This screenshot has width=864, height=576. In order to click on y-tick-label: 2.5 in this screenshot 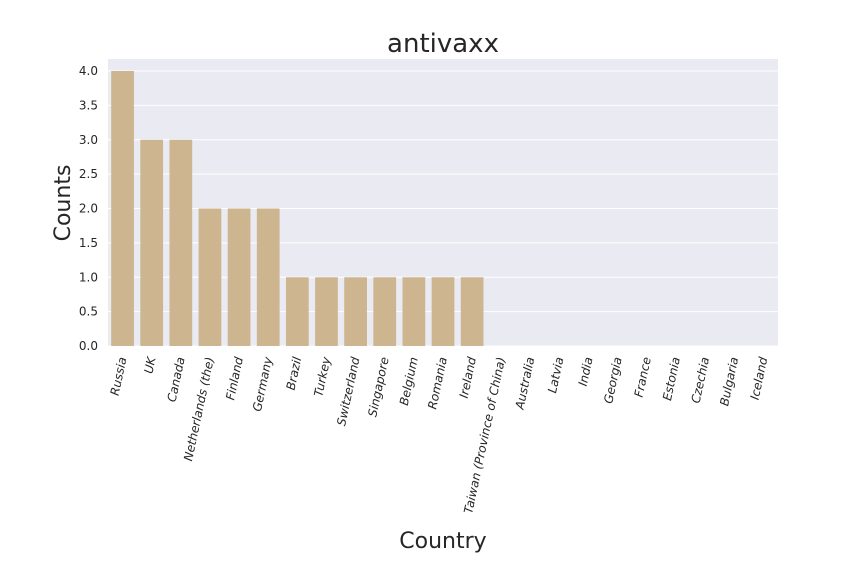, I will do `click(88, 174)`.